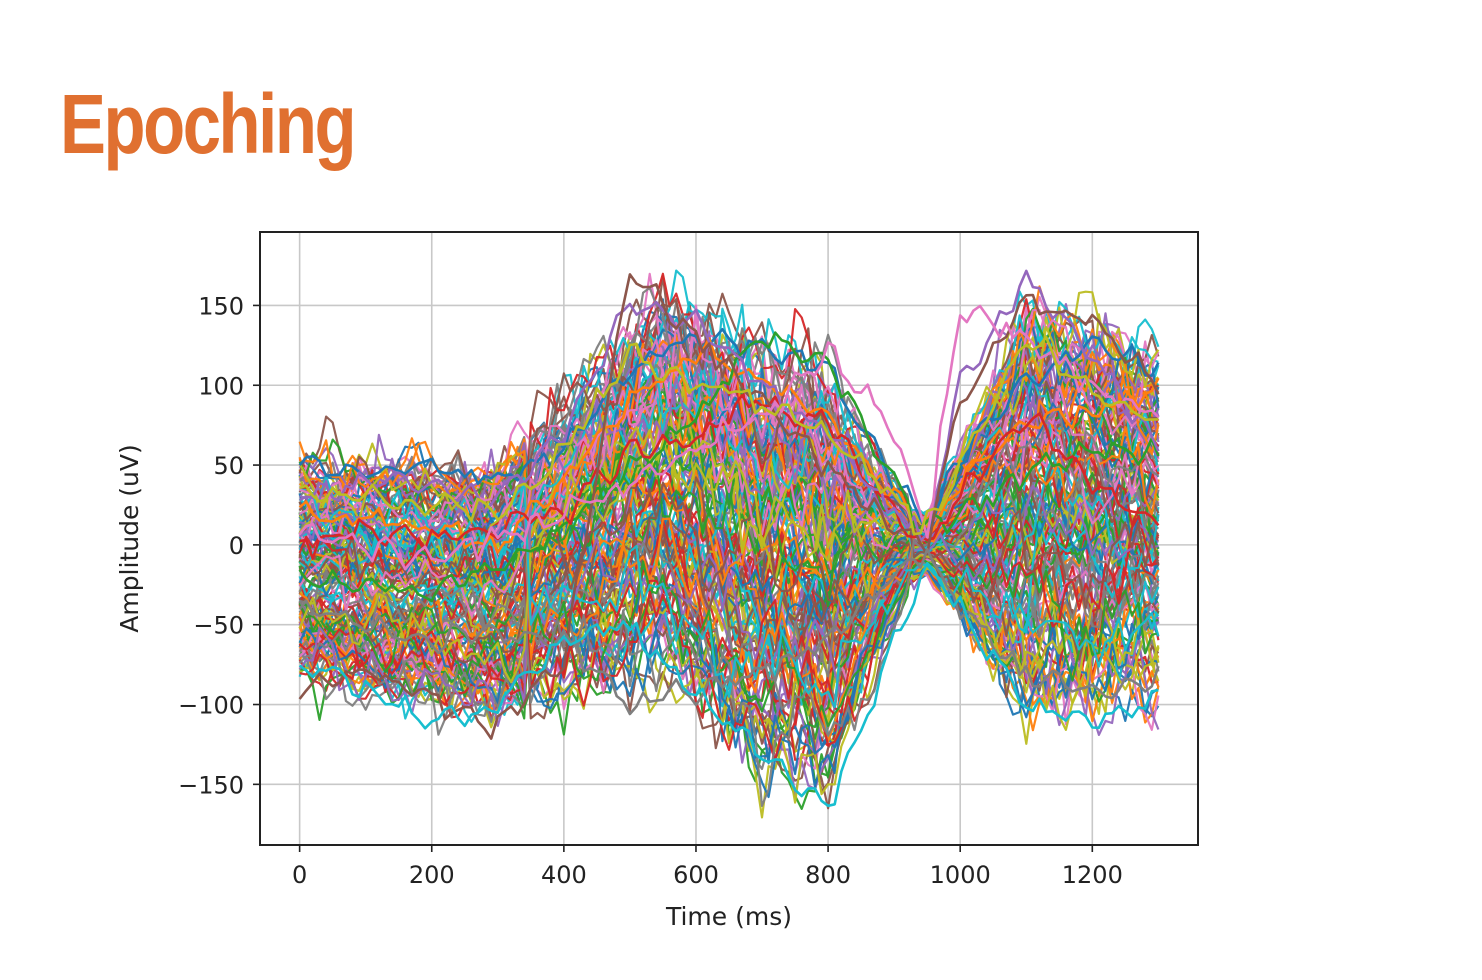 The image size is (1482, 980). What do you see at coordinates (299, 875) in the screenshot?
I see `x-tick-label: 0` at bounding box center [299, 875].